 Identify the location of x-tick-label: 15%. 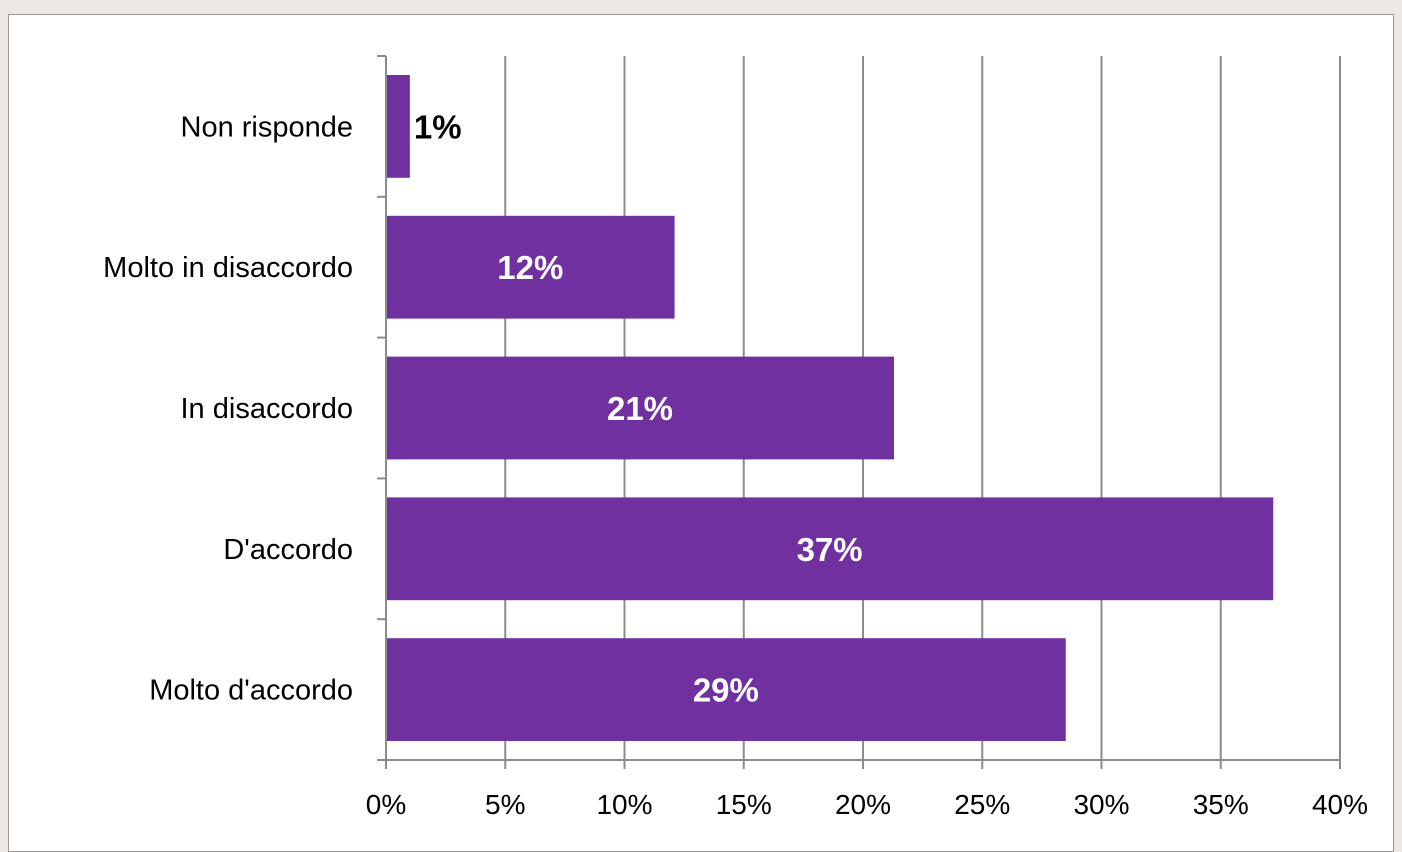
(744, 804).